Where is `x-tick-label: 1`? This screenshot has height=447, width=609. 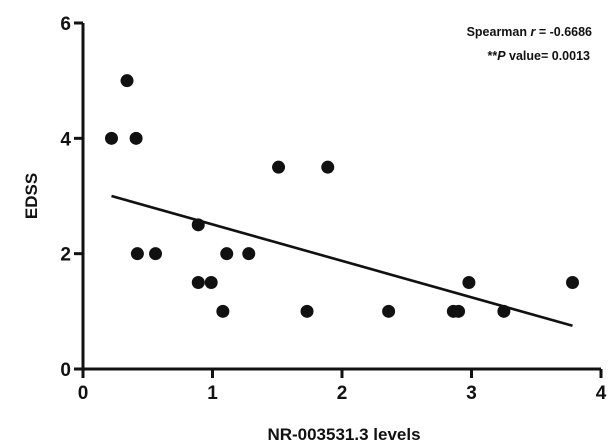 x-tick-label: 1 is located at coordinates (212, 393).